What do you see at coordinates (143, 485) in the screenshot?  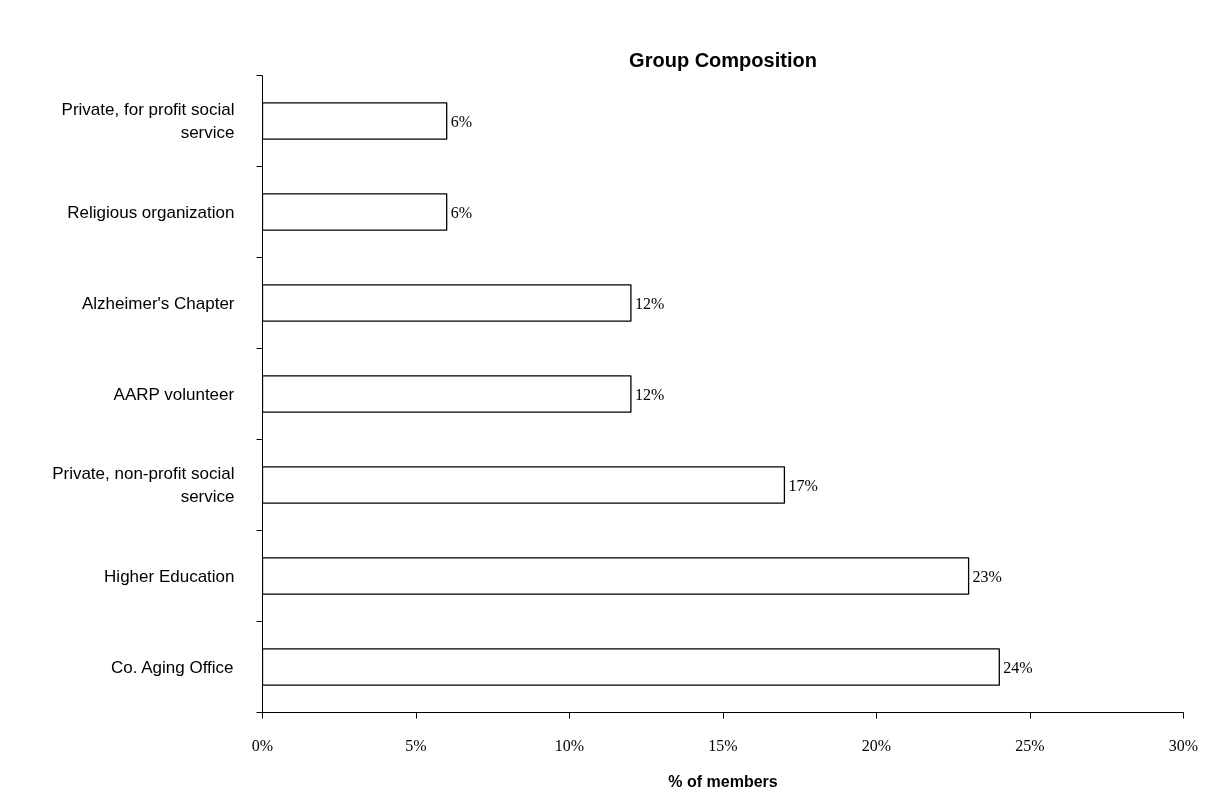 I see `y-tick-label: Private, non-profit social service` at bounding box center [143, 485].